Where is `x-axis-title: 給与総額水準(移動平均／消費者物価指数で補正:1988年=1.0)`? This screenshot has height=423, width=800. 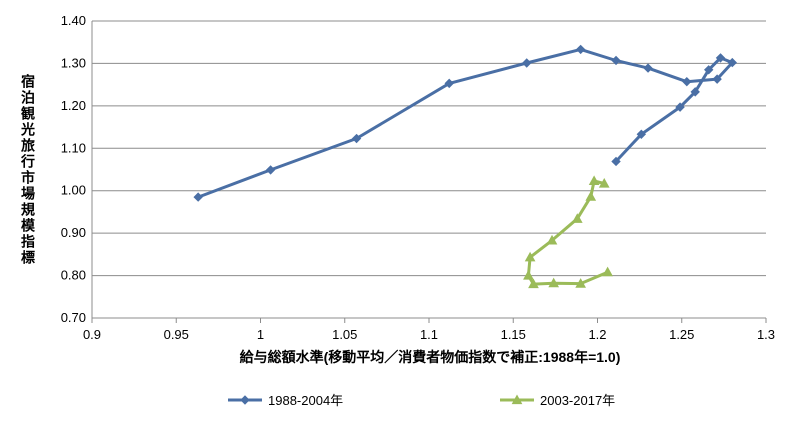 x-axis-title: 給与総額水準(移動平均／消費者物価指数で補正:1988年=1.0) is located at coordinates (430, 357).